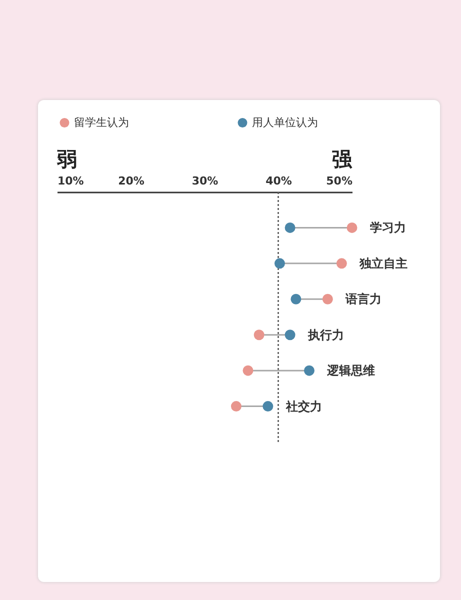 The width and height of the screenshot is (461, 600). Describe the element at coordinates (388, 227) in the screenshot. I see `y-tick-label: 学习力` at that location.